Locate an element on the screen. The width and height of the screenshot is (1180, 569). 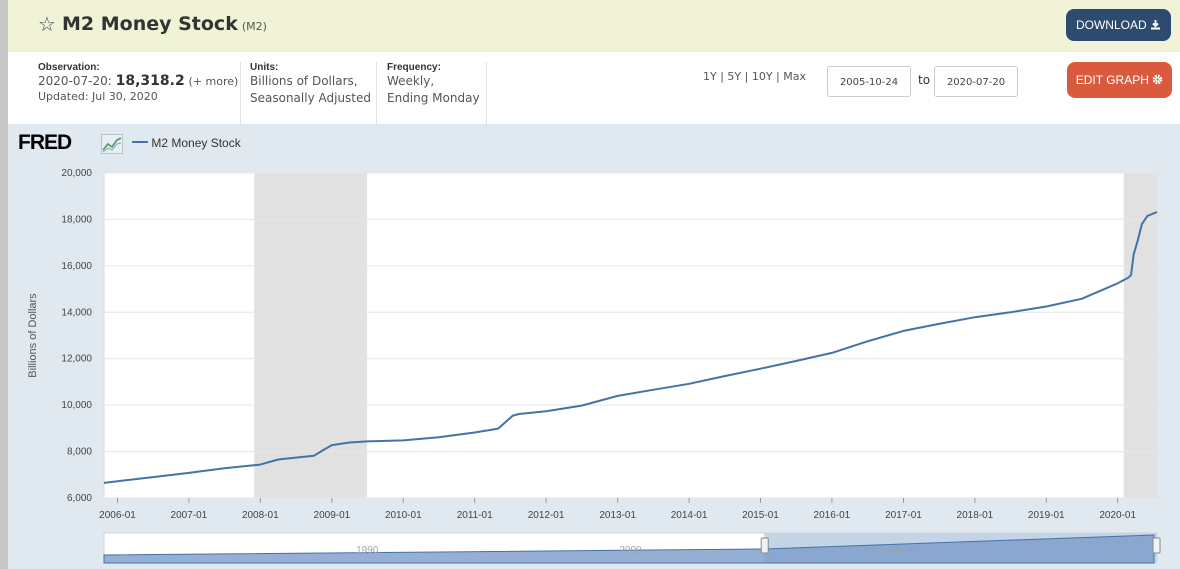
frequency-line-1: Weekly, is located at coordinates (411, 81).